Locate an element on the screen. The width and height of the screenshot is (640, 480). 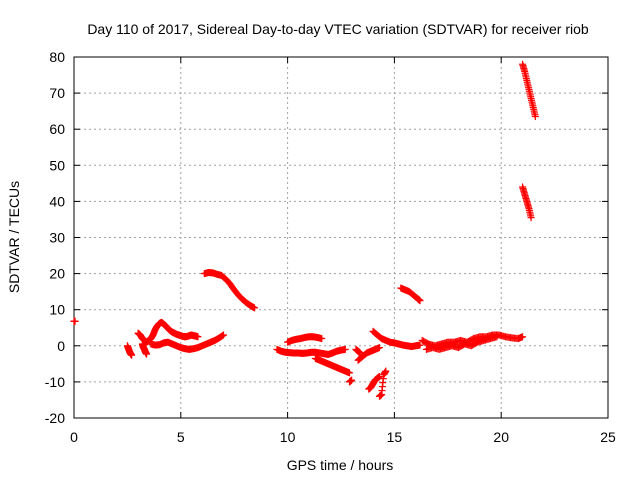
y-tick-label: 20 is located at coordinates (57, 274).